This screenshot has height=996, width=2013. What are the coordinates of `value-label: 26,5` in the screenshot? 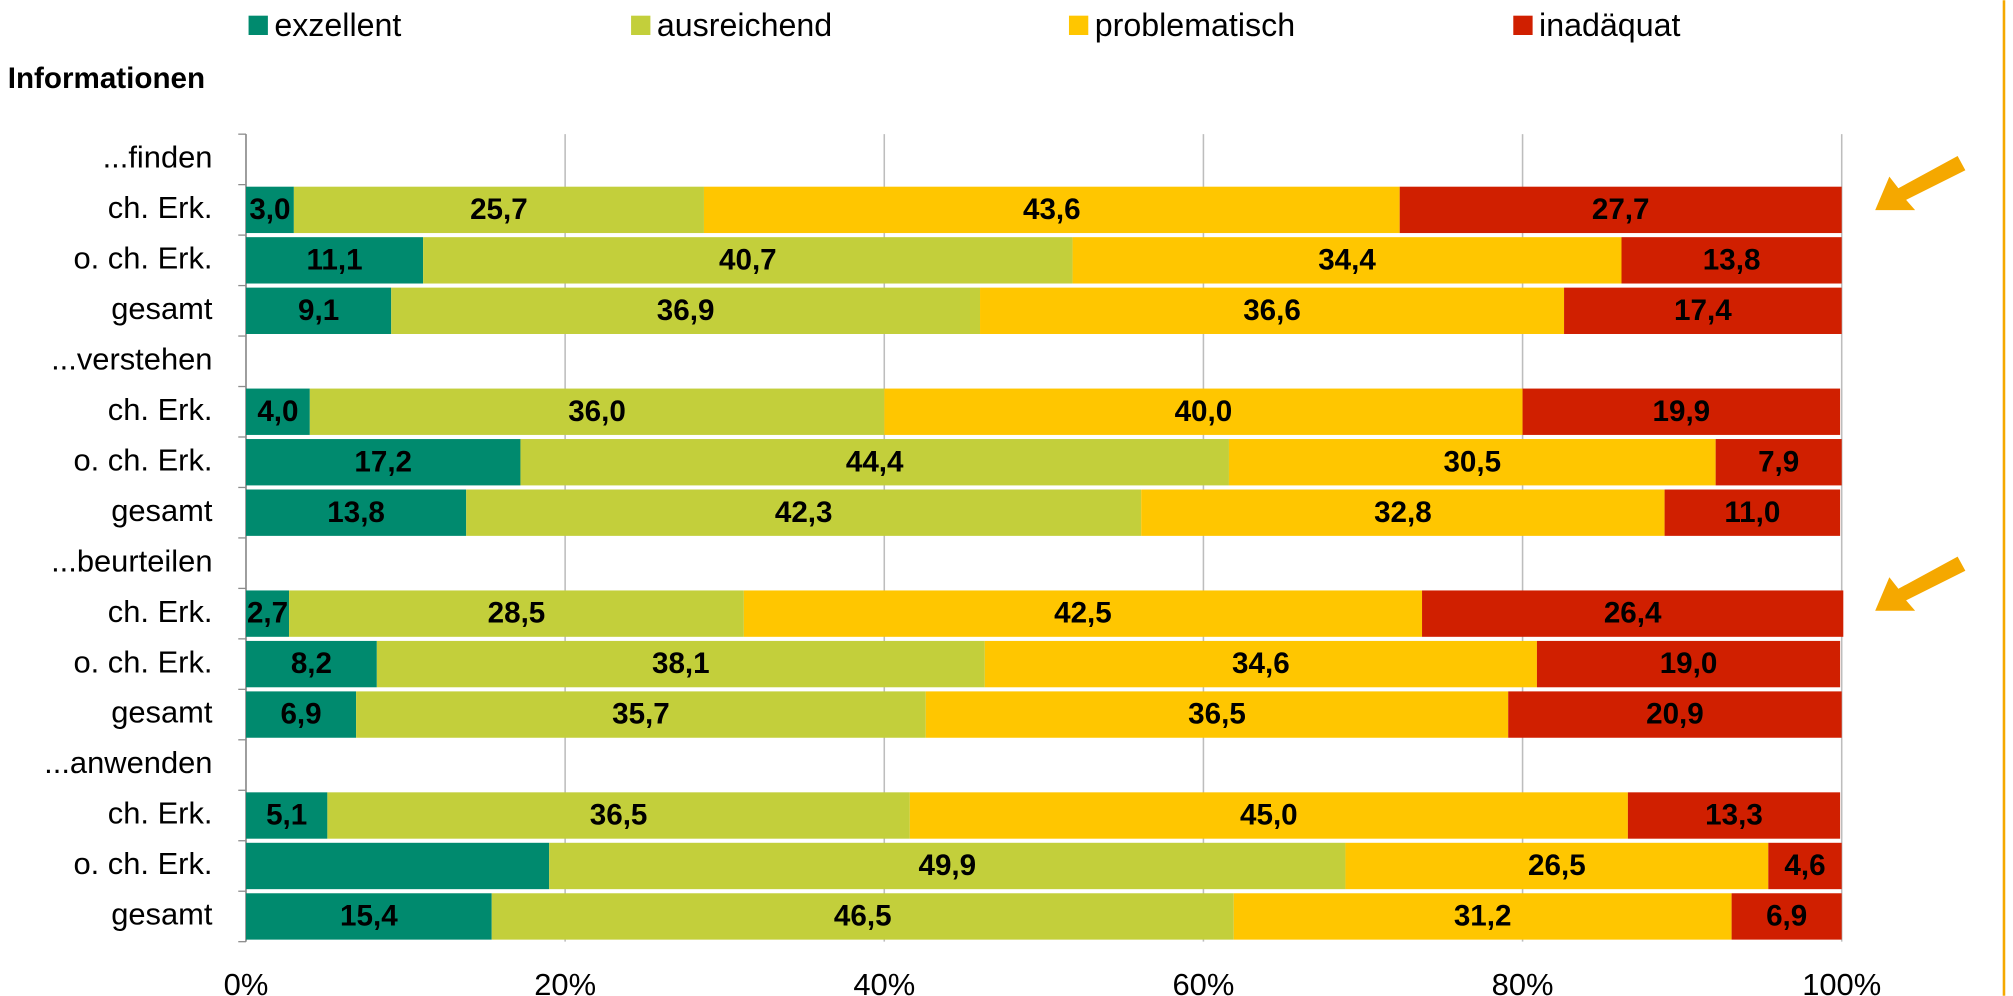 It's located at (1557, 865).